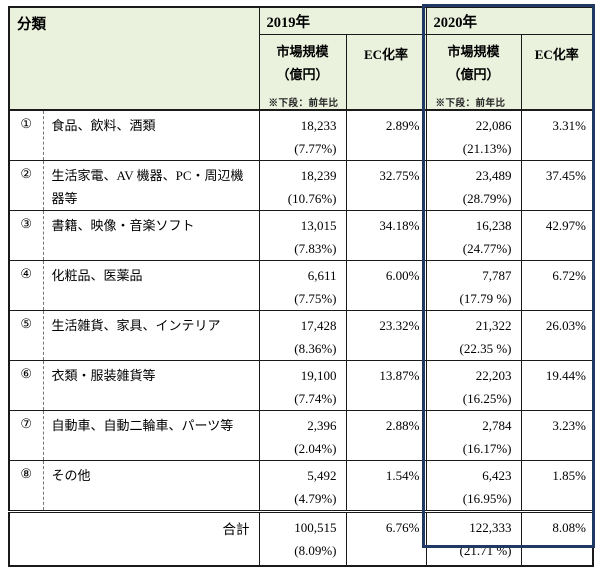  Describe the element at coordinates (386, 235) in the screenshot. I see `ec-rate-2019: 34.18%` at that location.